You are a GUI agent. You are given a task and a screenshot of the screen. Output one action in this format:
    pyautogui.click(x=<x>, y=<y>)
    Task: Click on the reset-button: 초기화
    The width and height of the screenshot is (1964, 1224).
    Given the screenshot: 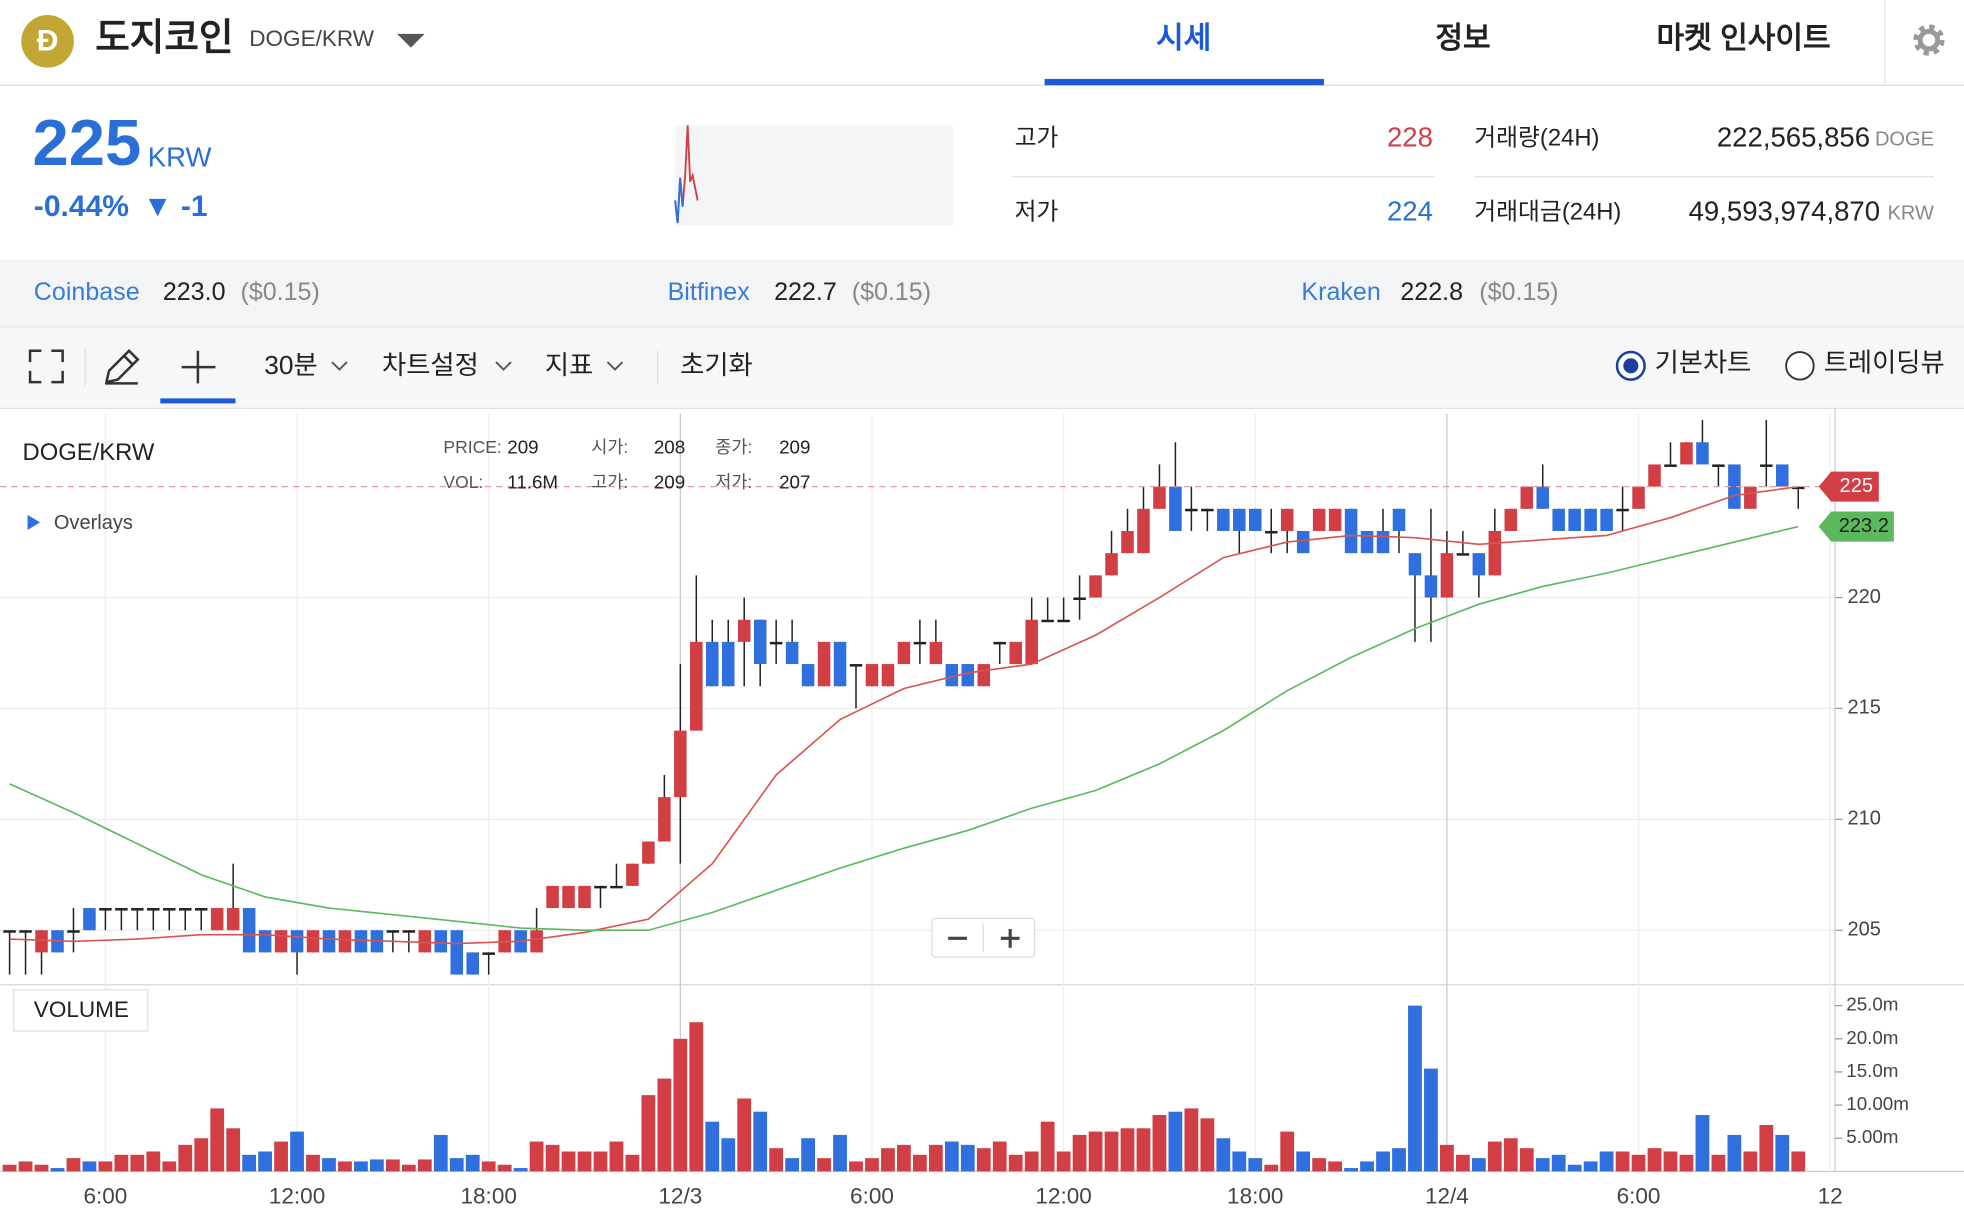 What is the action you would take?
    pyautogui.click(x=716, y=365)
    